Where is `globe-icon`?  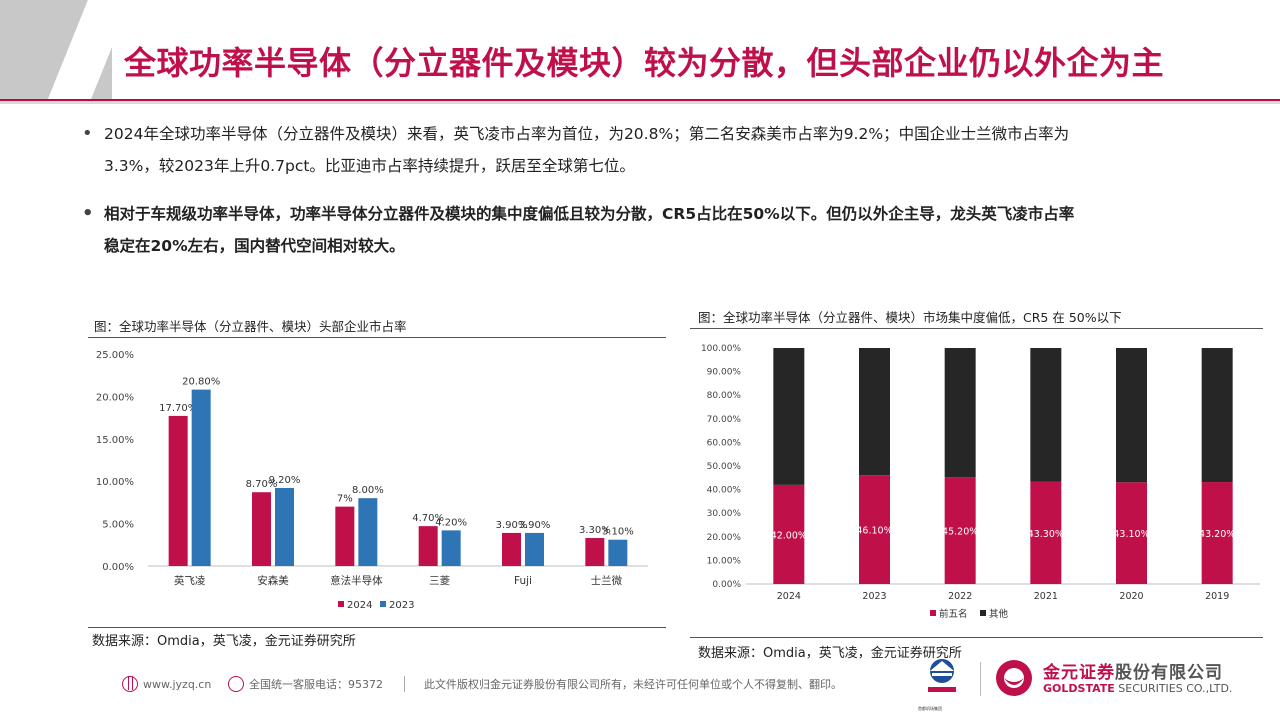
globe-icon is located at coordinates (130, 684).